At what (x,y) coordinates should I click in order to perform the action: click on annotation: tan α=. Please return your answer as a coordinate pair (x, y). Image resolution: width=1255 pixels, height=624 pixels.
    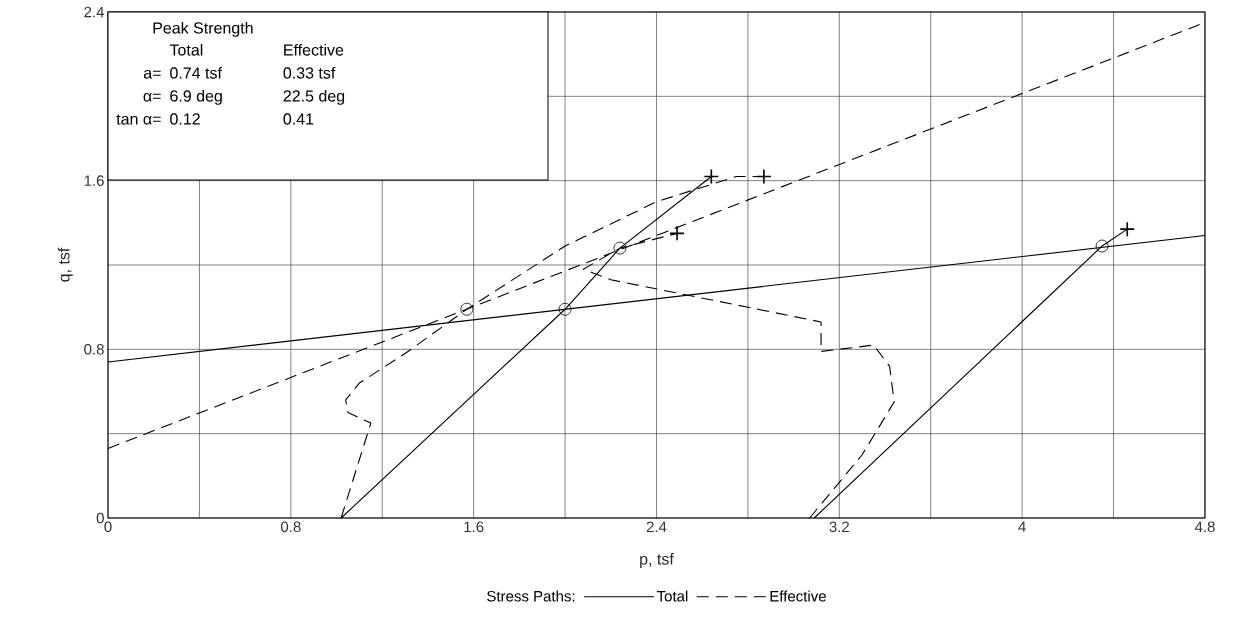
    Looking at the image, I should click on (138, 119).